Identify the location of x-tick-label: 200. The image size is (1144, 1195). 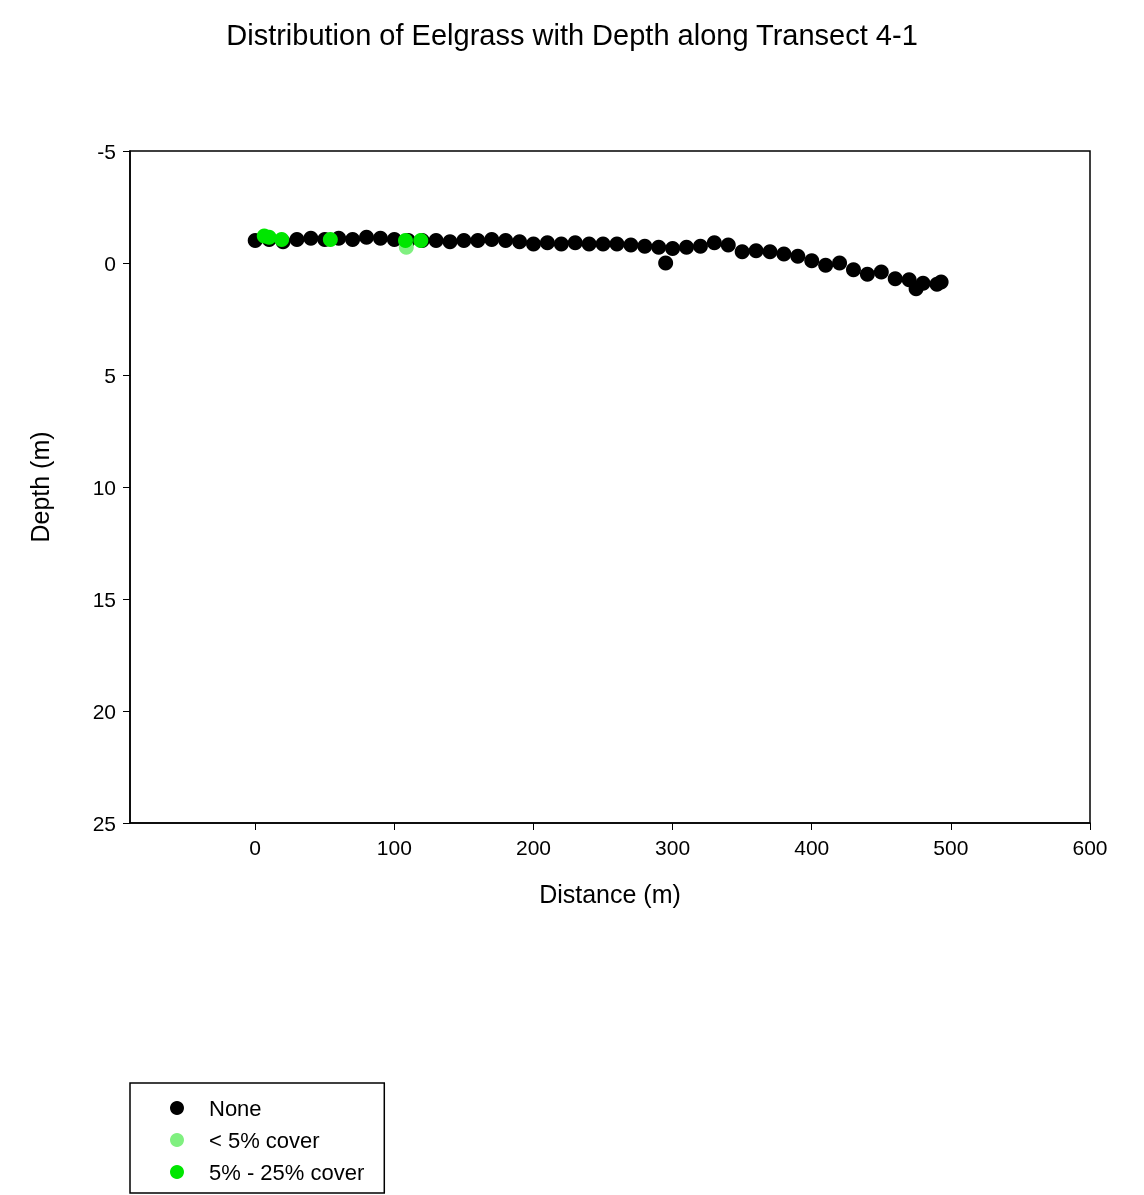
(533, 847).